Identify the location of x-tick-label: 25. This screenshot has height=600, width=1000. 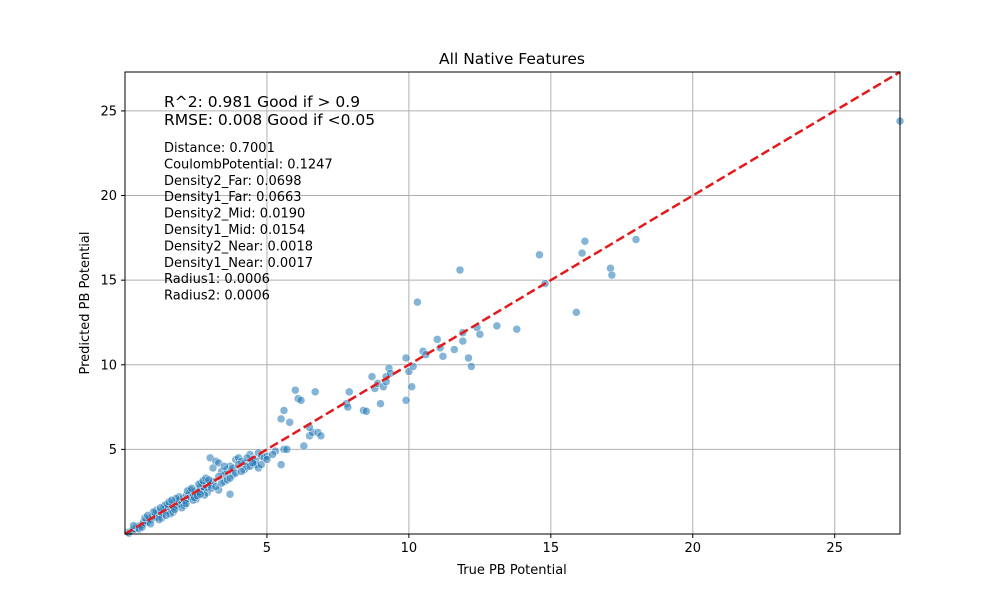
(834, 548).